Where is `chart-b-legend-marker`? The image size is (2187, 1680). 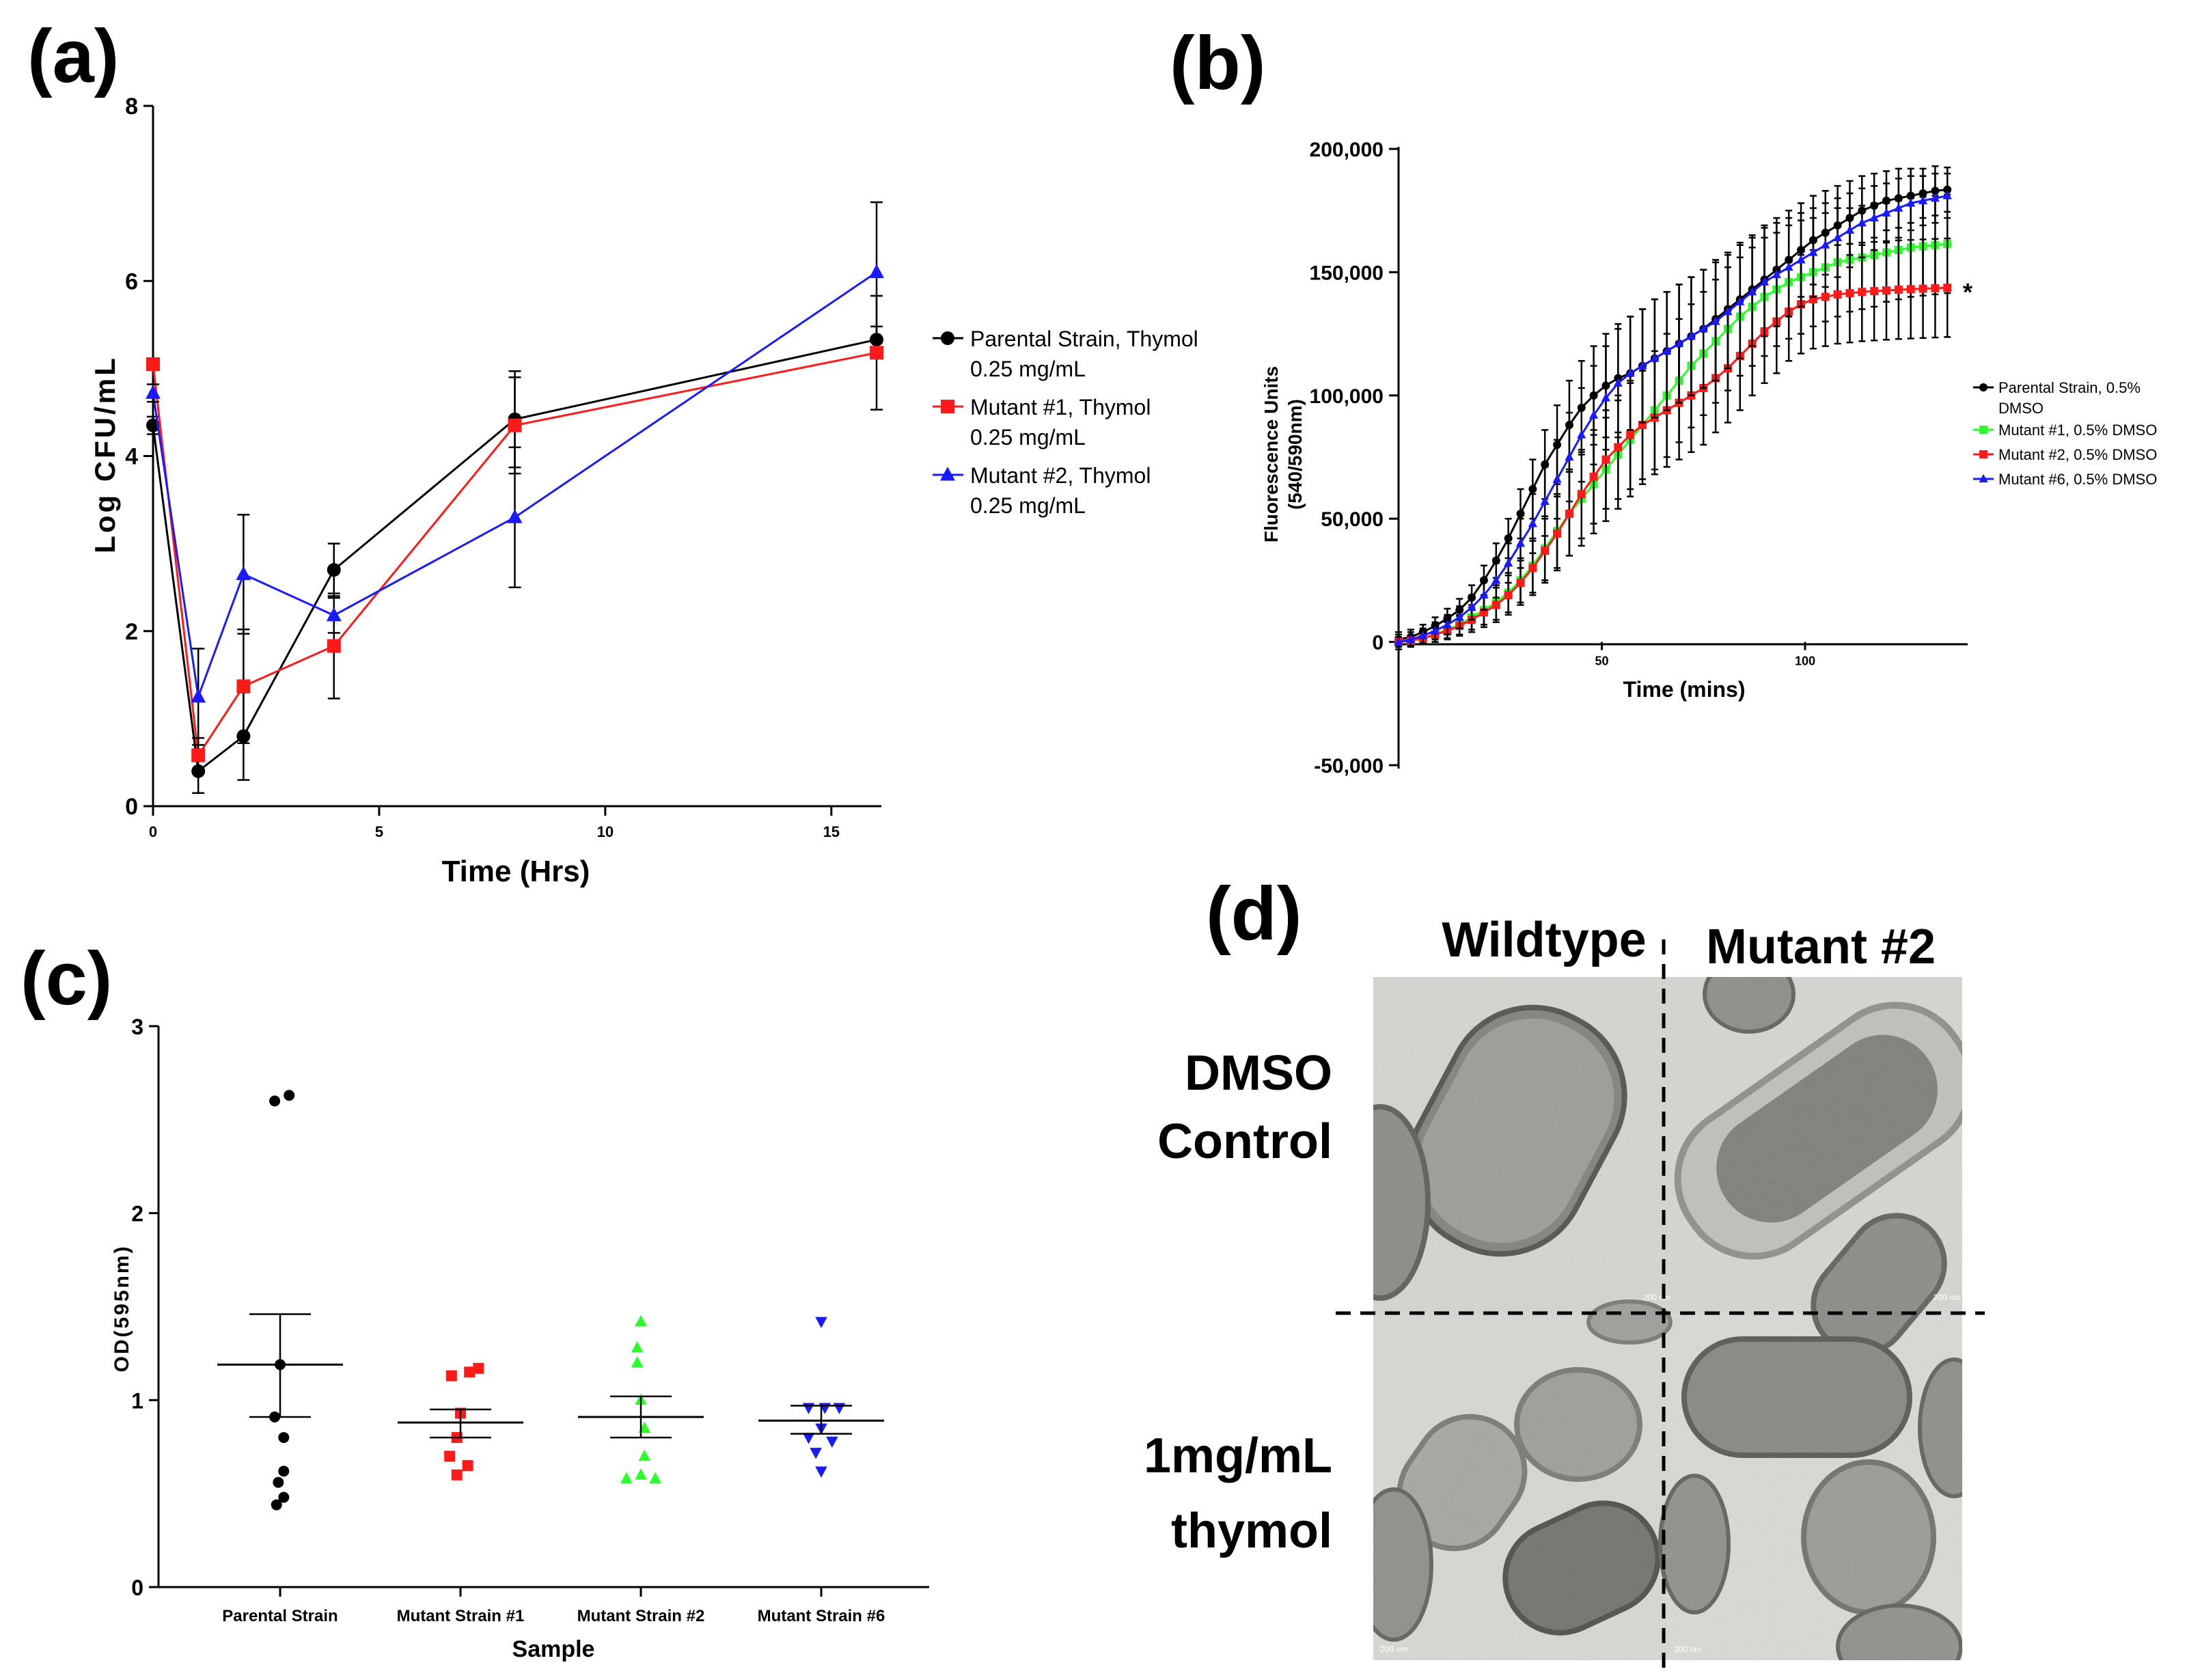 chart-b-legend-marker is located at coordinates (1983, 454).